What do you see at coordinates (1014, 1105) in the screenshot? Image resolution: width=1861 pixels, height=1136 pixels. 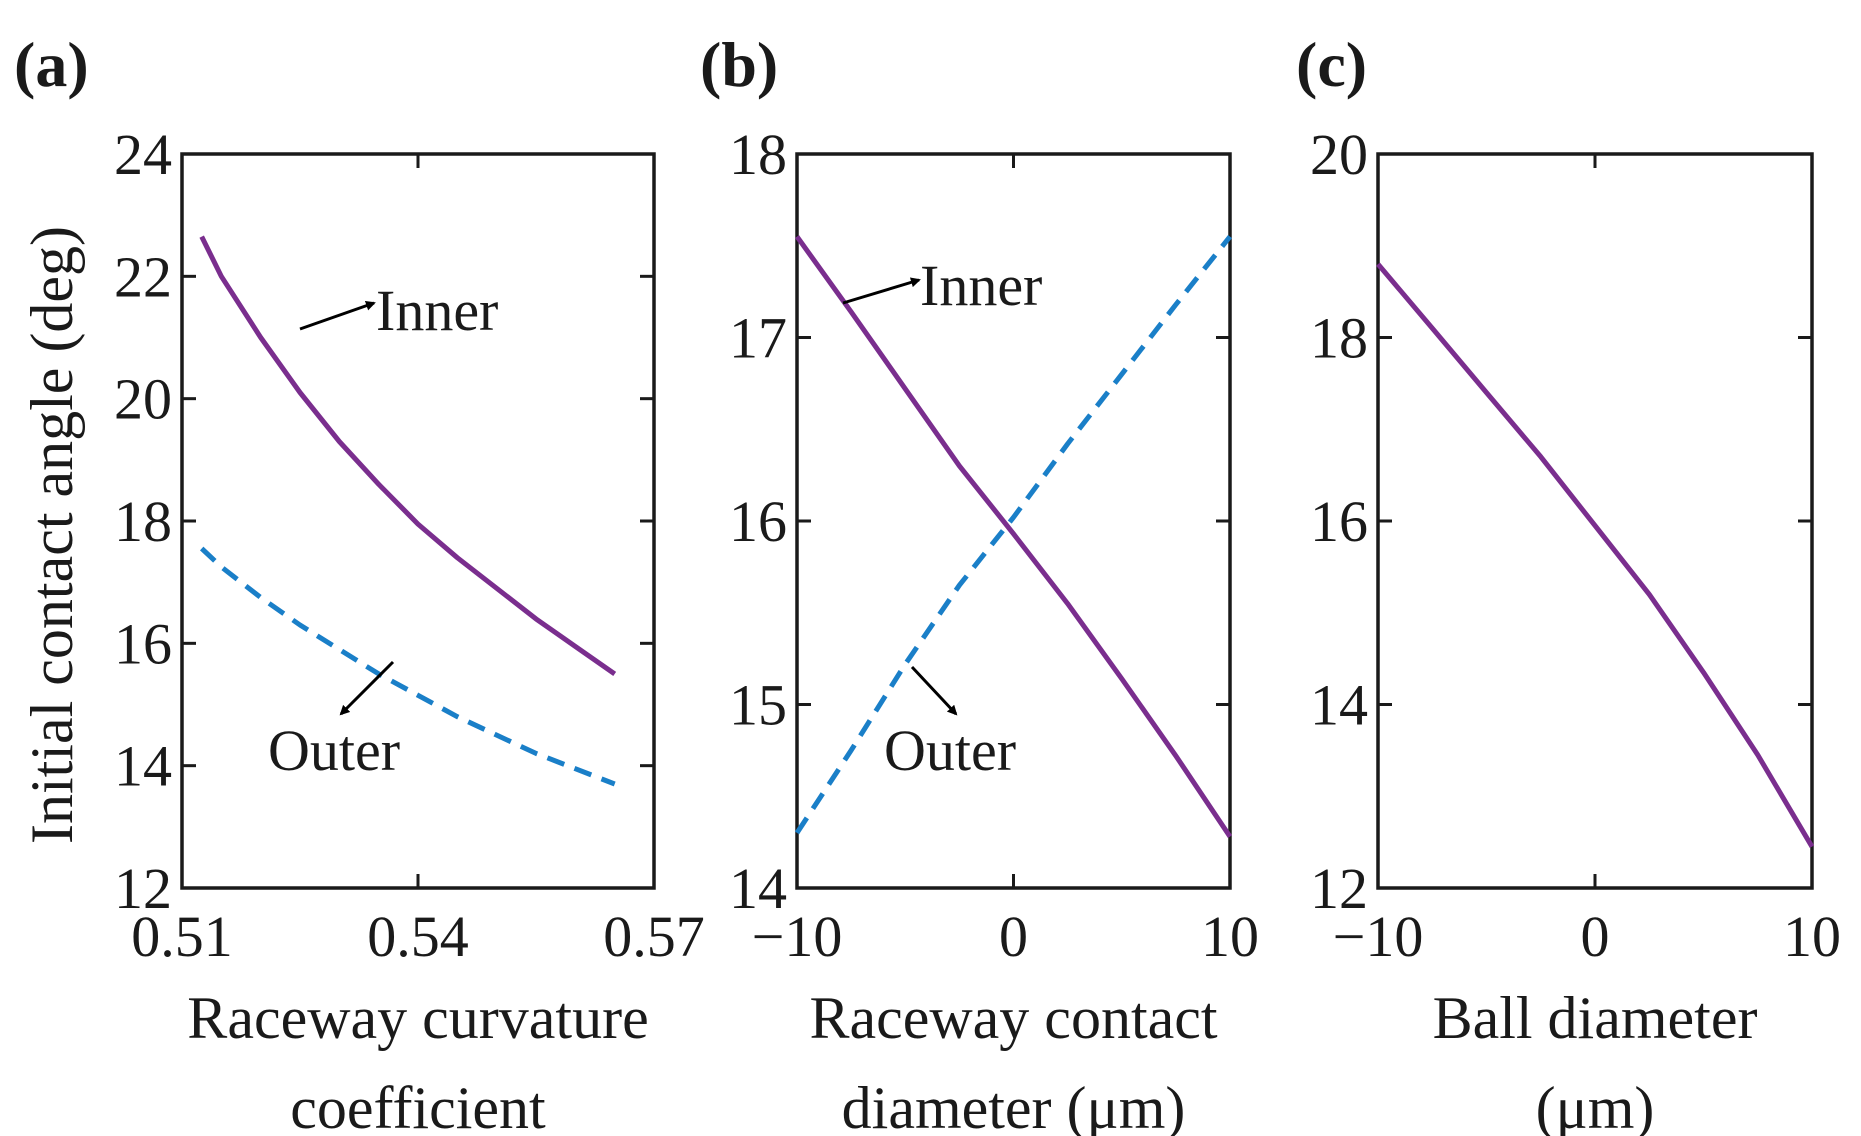 I see `x-axis-label: diameter (μm)` at bounding box center [1014, 1105].